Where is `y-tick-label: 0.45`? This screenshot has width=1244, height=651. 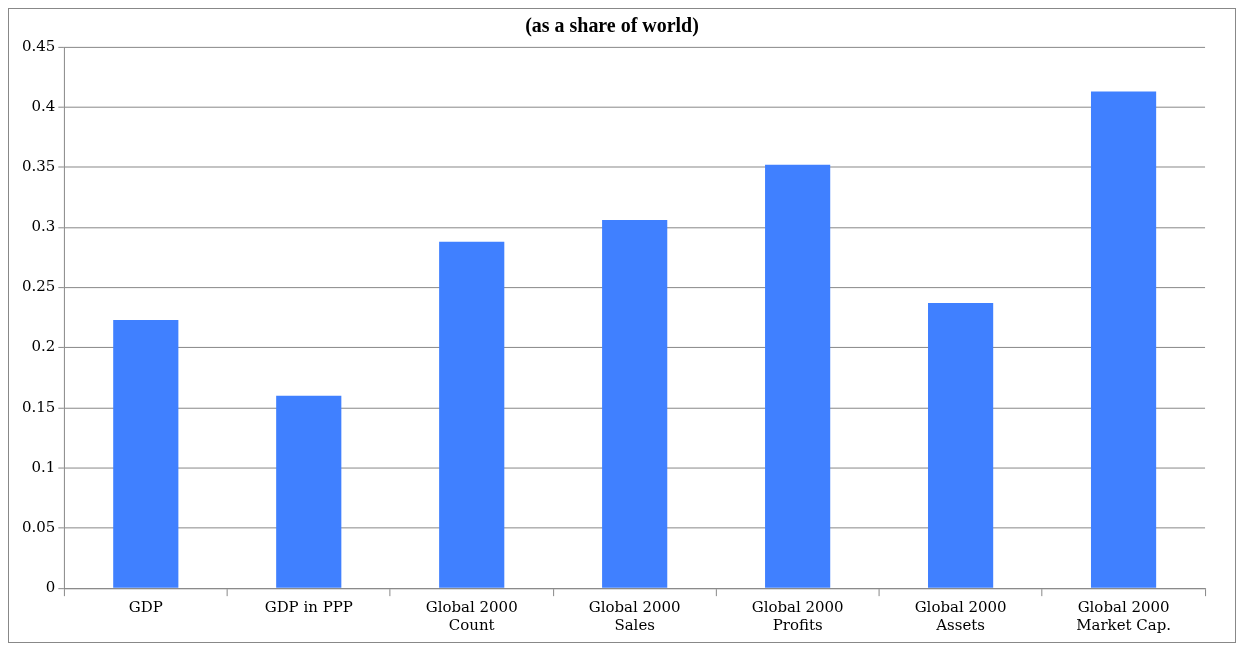
y-tick-label: 0.45 is located at coordinates (39, 45).